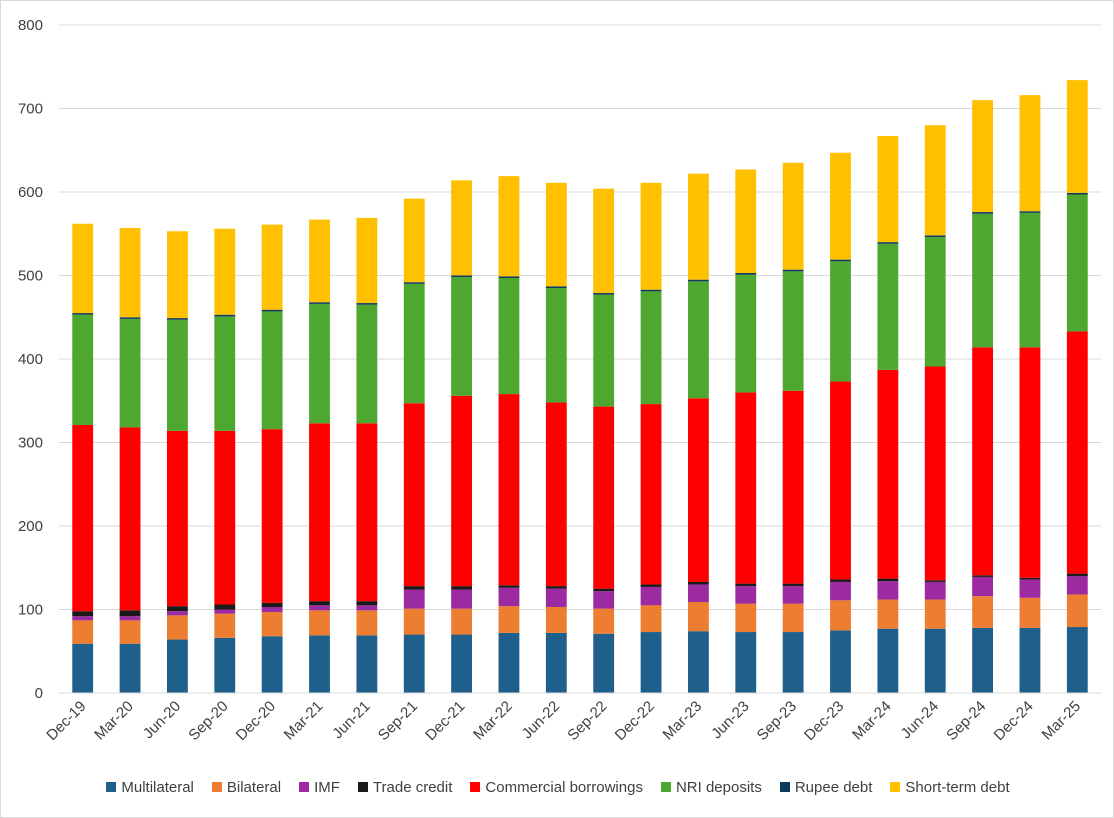  I want to click on x-tick-label: Jun-22, so click(541, 720).